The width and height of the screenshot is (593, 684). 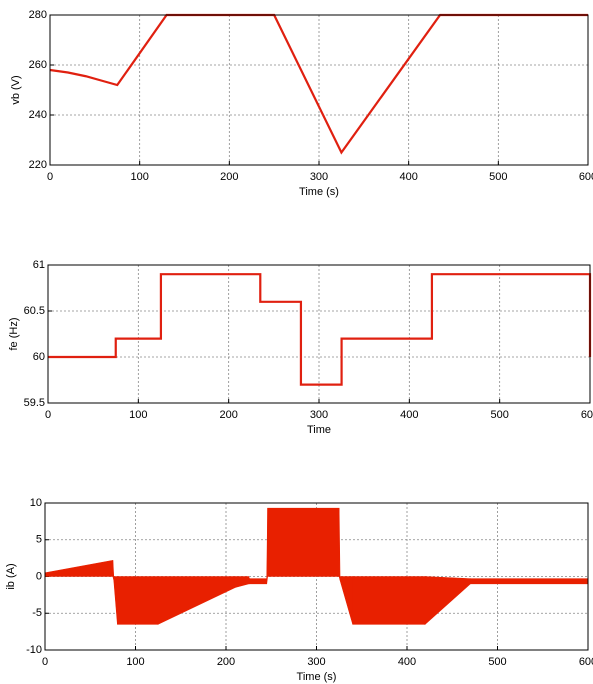 I want to click on y-axis-label: fe (Hz), so click(x=14, y=334).